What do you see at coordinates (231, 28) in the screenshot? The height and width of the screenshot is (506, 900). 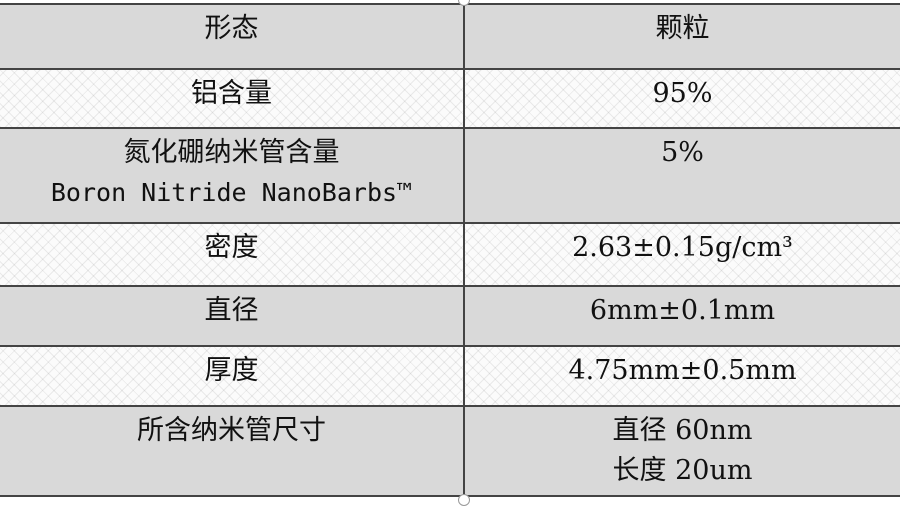 I see `label-text: 形态` at bounding box center [231, 28].